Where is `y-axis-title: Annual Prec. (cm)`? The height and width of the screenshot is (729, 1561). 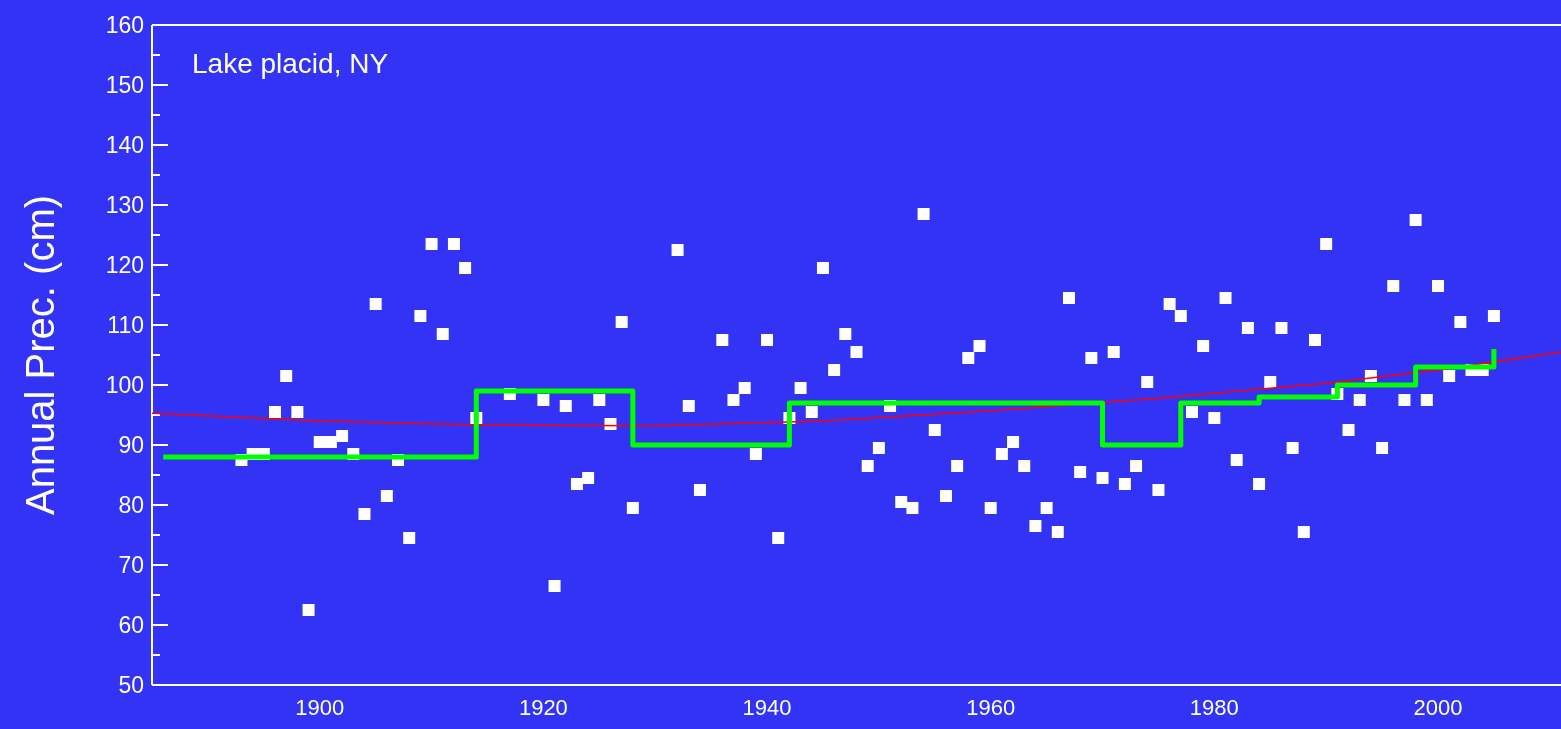
y-axis-title: Annual Prec. (cm) is located at coordinates (40, 355).